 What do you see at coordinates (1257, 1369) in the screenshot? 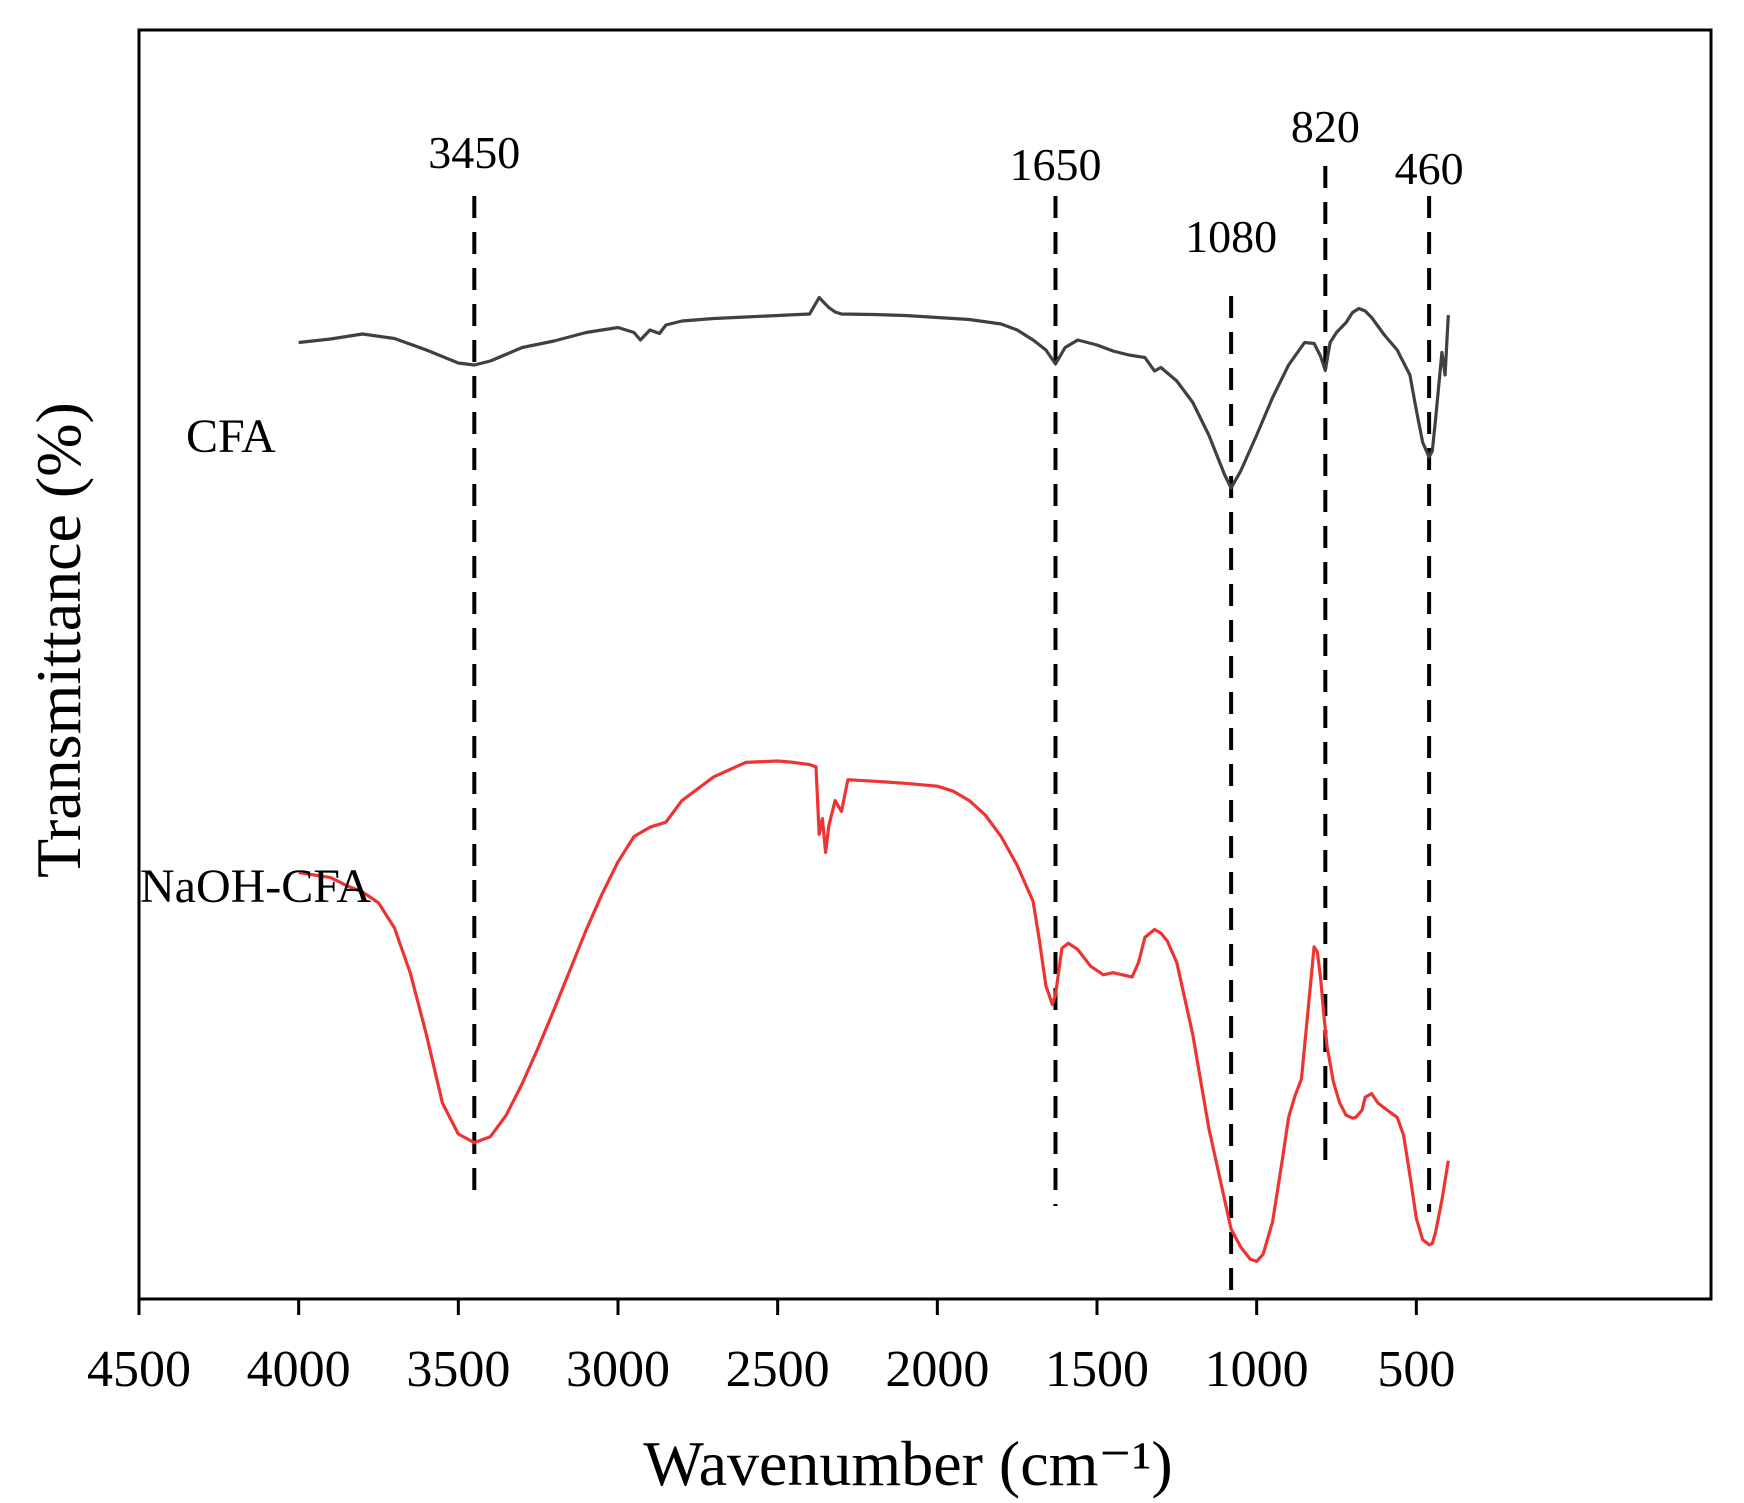
I see `x-tick-label-1000: 1000` at bounding box center [1257, 1369].